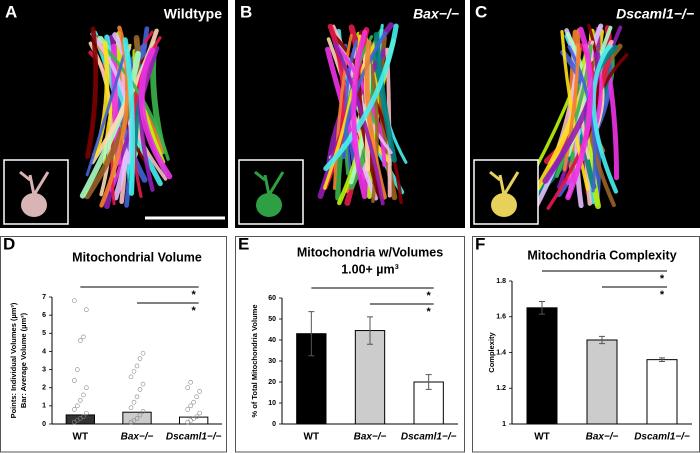 The width and height of the screenshot is (700, 453). What do you see at coordinates (44, 333) in the screenshot?
I see `y-tick-label: 5` at bounding box center [44, 333].